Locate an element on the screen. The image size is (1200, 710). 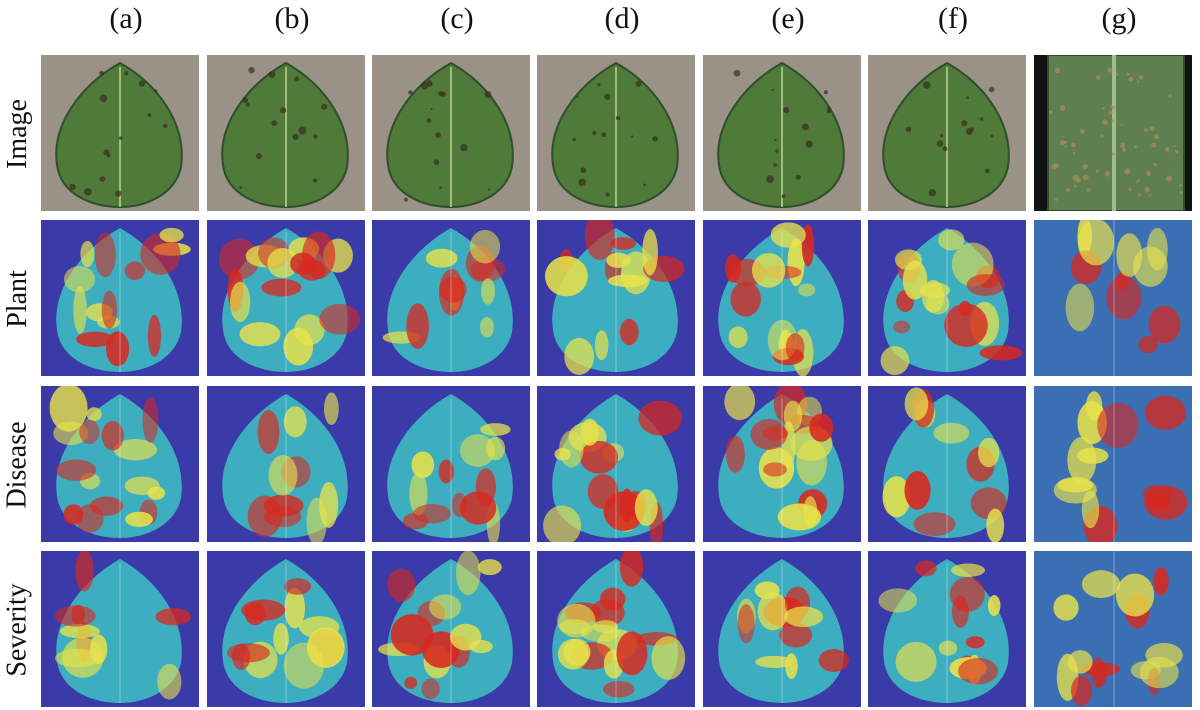
row-label-disease: Disease is located at coordinates (18, 465).